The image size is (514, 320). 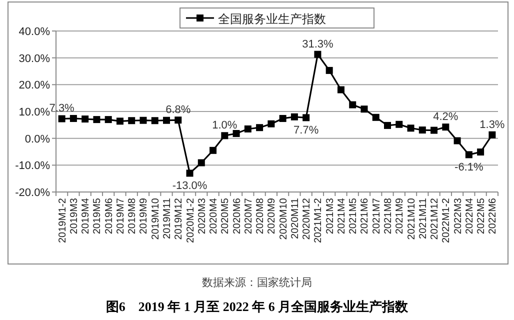 What do you see at coordinates (248, 216) in the screenshot?
I see `x-tick-label: 2020M7` at bounding box center [248, 216].